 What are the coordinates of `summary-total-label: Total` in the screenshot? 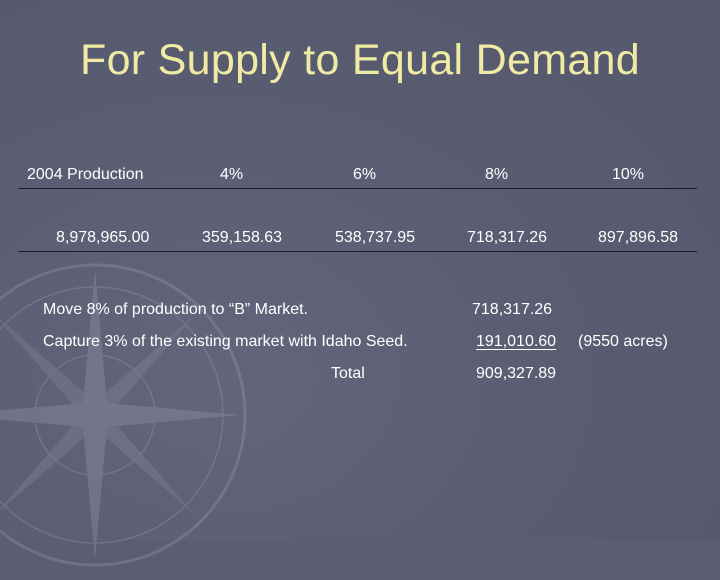 It's located at (348, 373).